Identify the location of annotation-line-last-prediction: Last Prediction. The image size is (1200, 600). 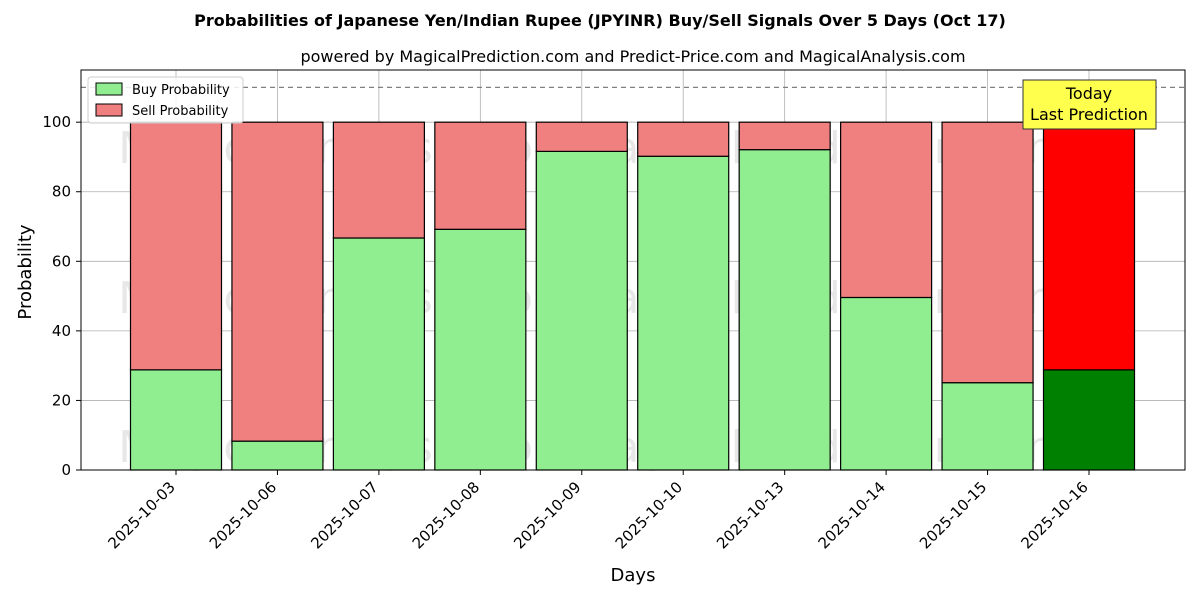
(1089, 114).